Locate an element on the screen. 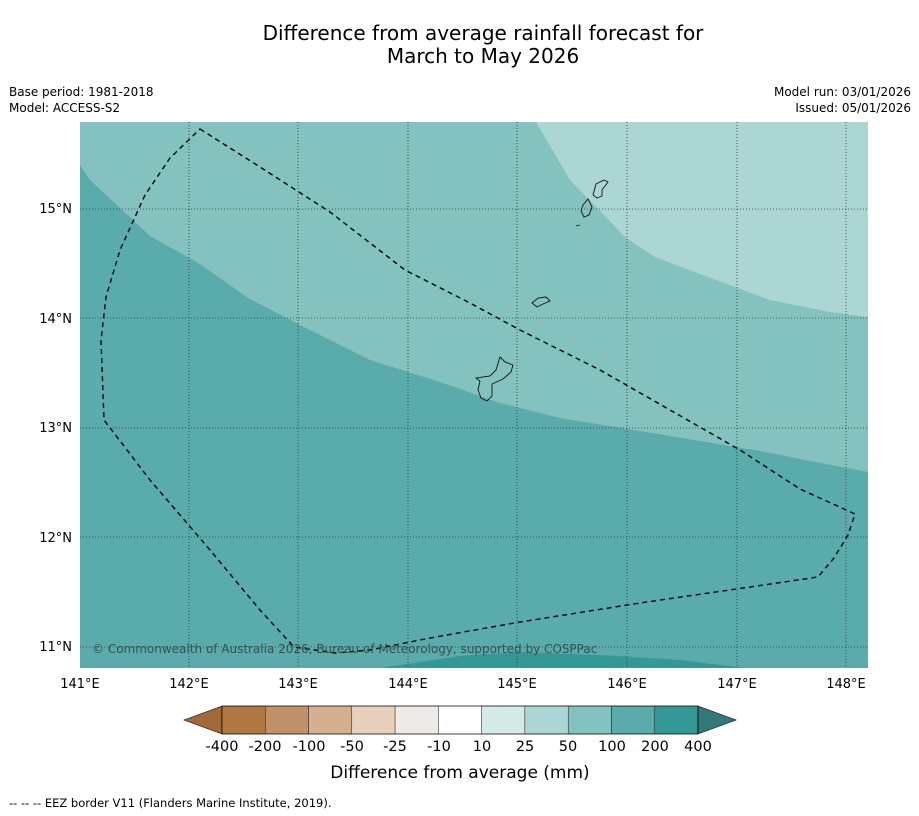  model-run-label: Model run: 03/01/2026 is located at coordinates (842, 92).